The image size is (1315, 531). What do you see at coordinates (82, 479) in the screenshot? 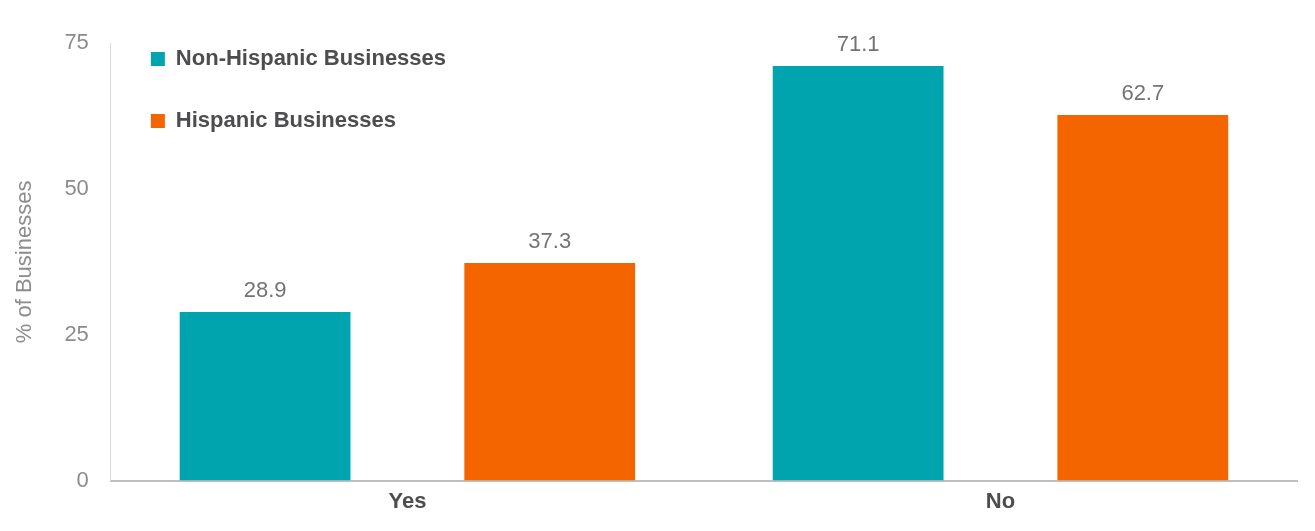
I see `y-tick-label: 0` at bounding box center [82, 479].